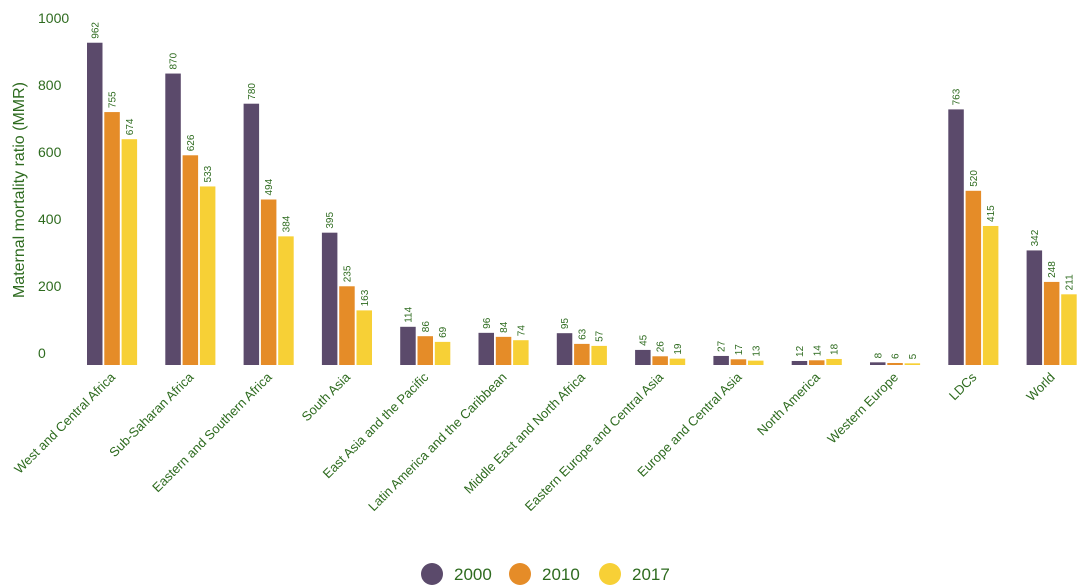 This screenshot has height=587, width=1084. I want to click on data-label: 248, so click(1052, 269).